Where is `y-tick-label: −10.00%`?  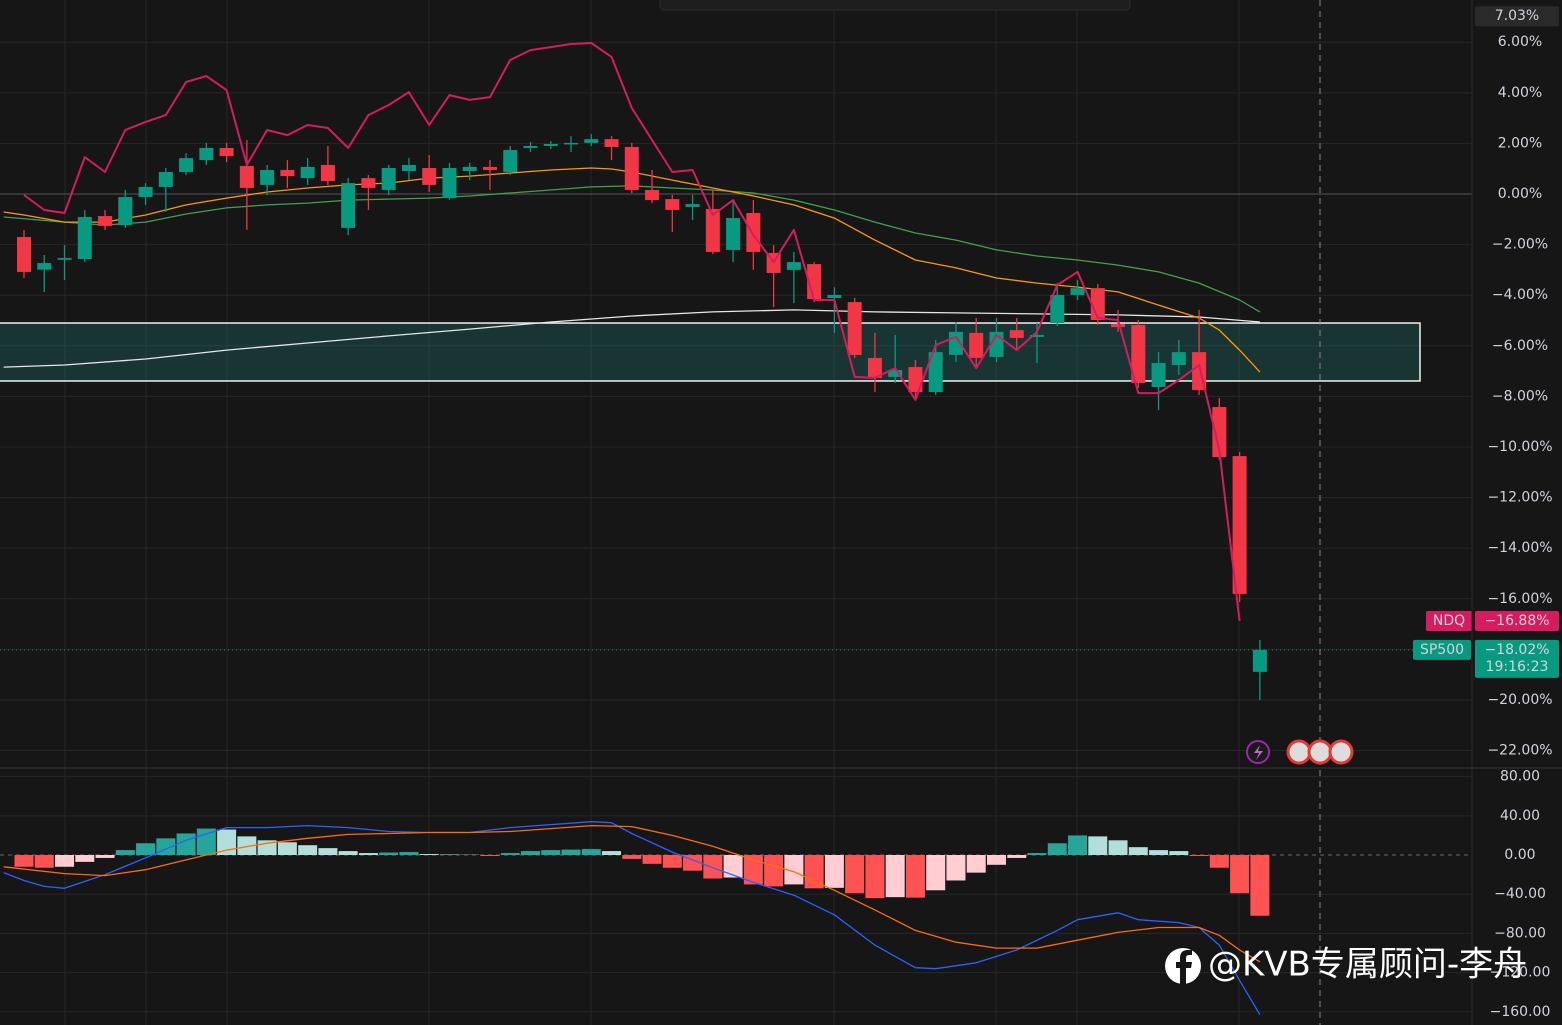
y-tick-label: −10.00% is located at coordinates (1519, 447).